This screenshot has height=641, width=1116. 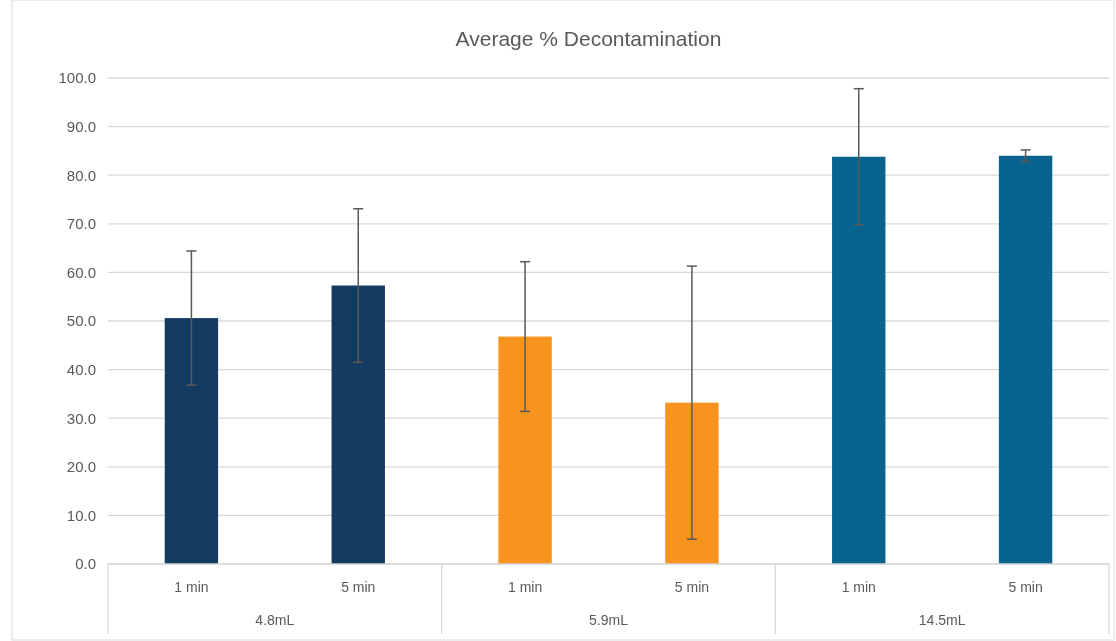 I want to click on y-tick-label: 50.0, so click(x=81, y=321).